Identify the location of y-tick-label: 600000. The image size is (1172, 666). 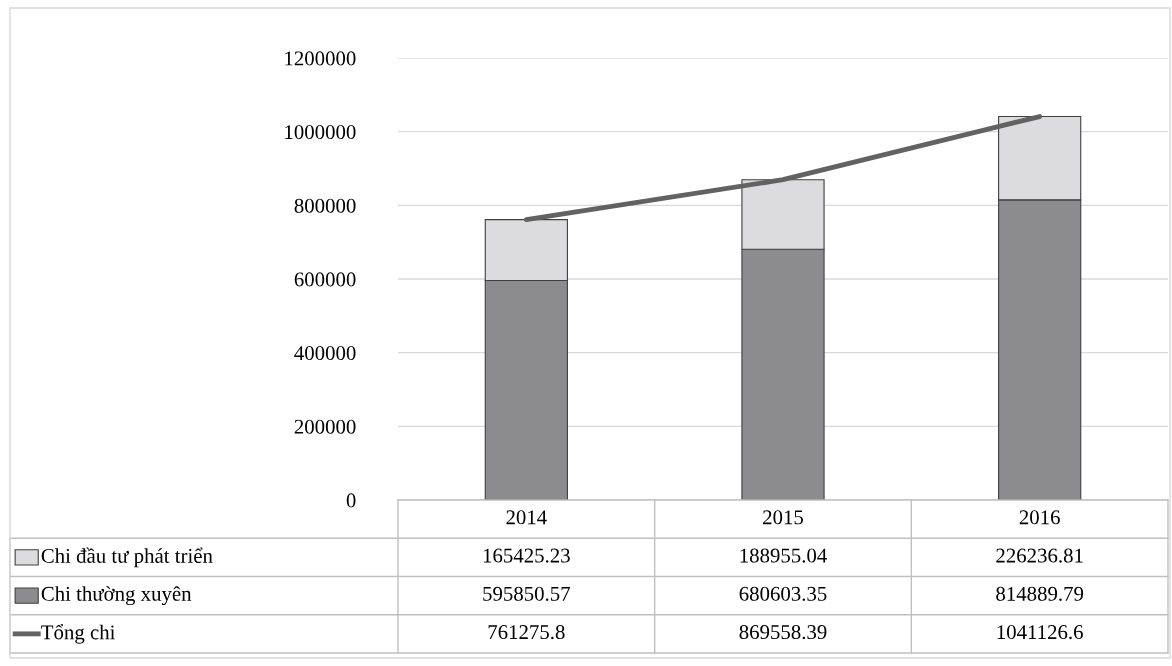
(325, 279).